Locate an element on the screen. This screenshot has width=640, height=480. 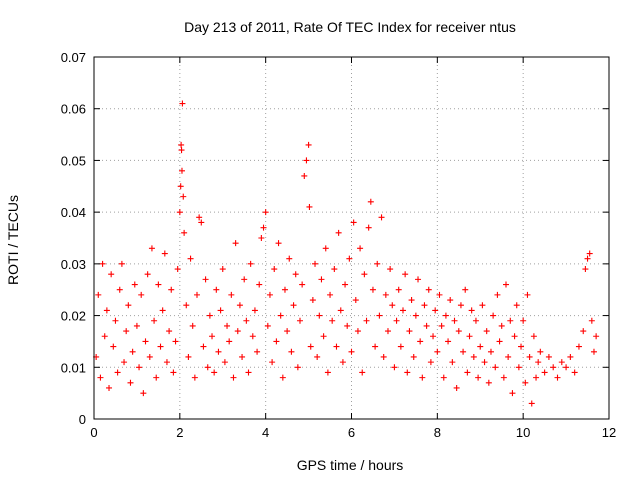
y-tick-label: 0.03 is located at coordinates (73, 264).